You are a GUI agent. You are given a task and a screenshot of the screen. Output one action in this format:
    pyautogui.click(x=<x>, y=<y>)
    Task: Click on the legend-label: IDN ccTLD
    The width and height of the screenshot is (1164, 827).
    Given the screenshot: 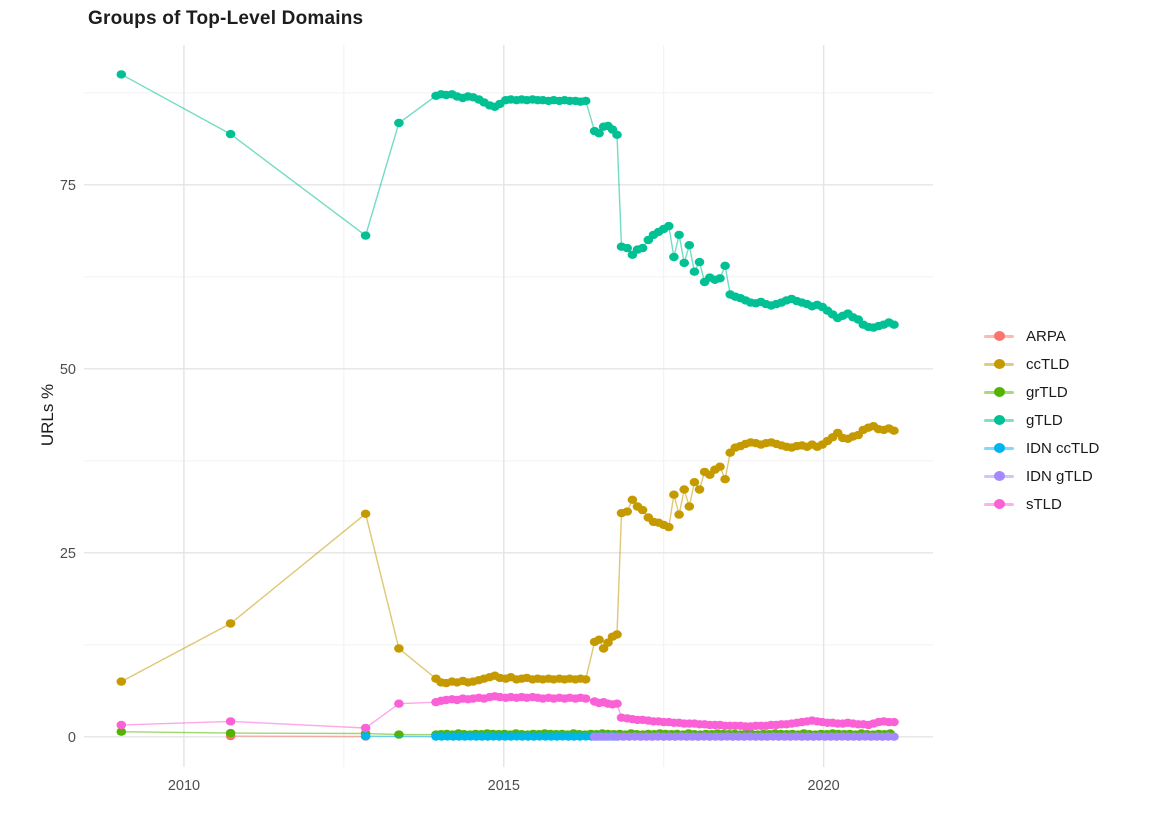 What is the action you would take?
    pyautogui.click(x=1063, y=448)
    